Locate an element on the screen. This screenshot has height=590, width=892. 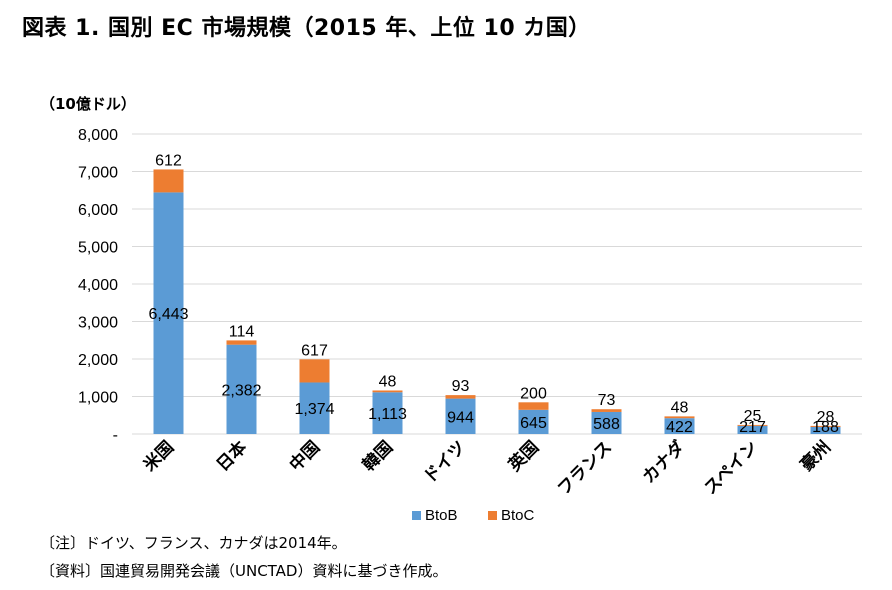
data-label-btob: 1,374 is located at coordinates (314, 409).